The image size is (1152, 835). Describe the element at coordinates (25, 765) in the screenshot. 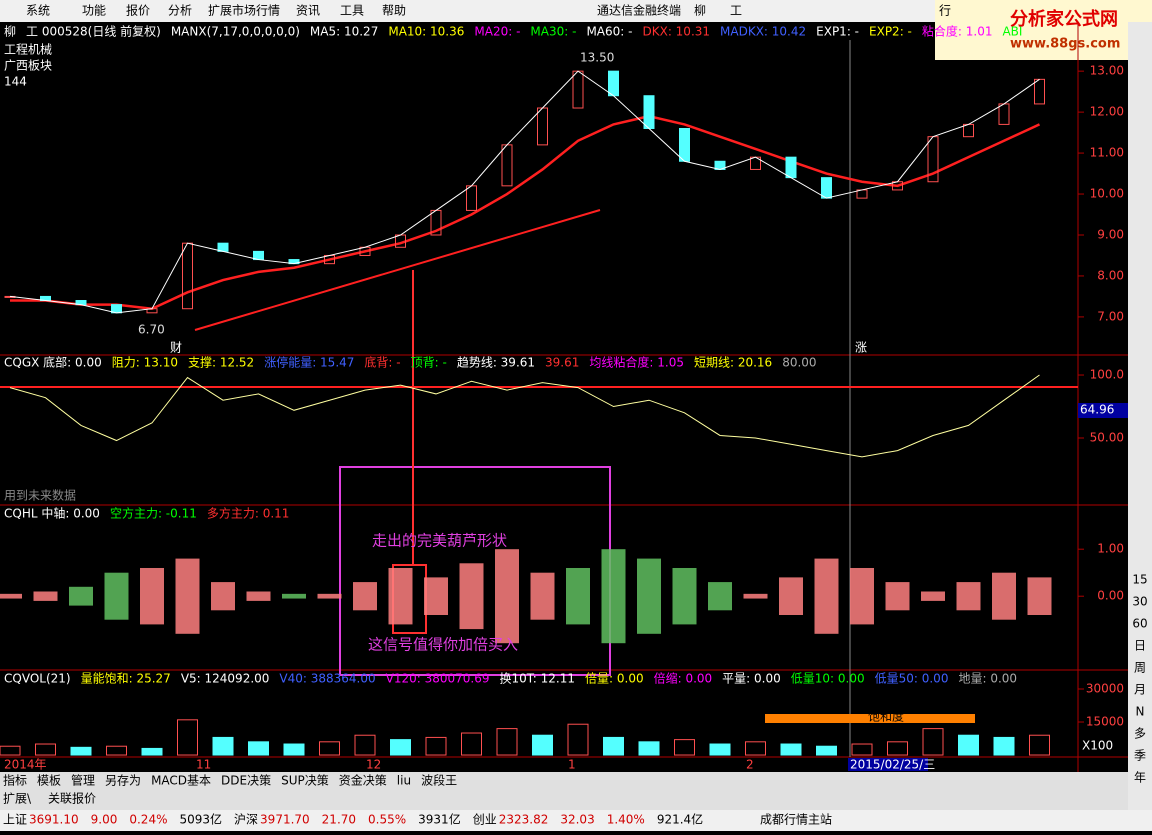

I see `date-label: 2014年` at that location.